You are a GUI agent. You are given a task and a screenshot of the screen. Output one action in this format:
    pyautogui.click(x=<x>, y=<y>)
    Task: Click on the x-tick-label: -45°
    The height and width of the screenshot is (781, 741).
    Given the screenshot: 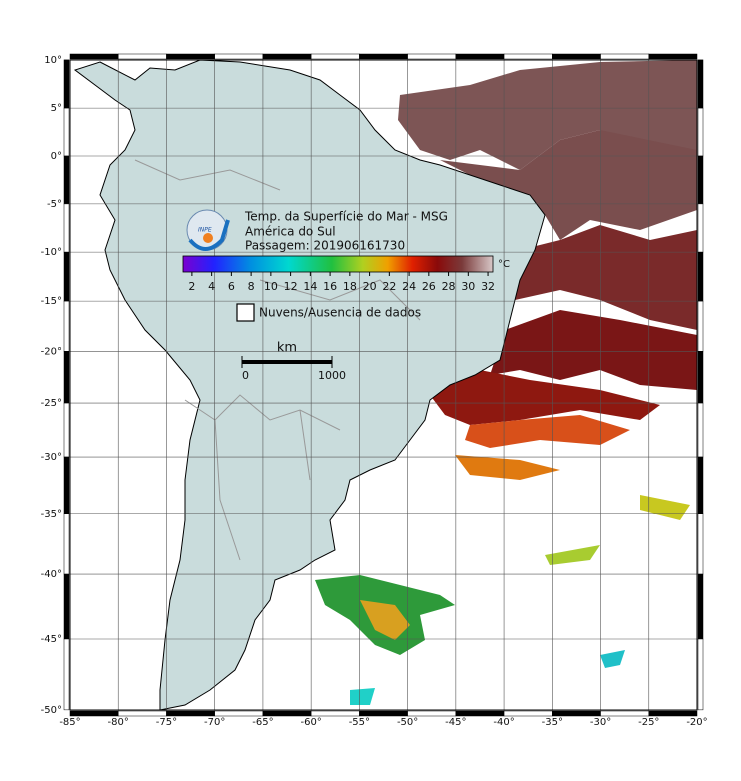 What is the action you would take?
    pyautogui.click(x=455, y=722)
    